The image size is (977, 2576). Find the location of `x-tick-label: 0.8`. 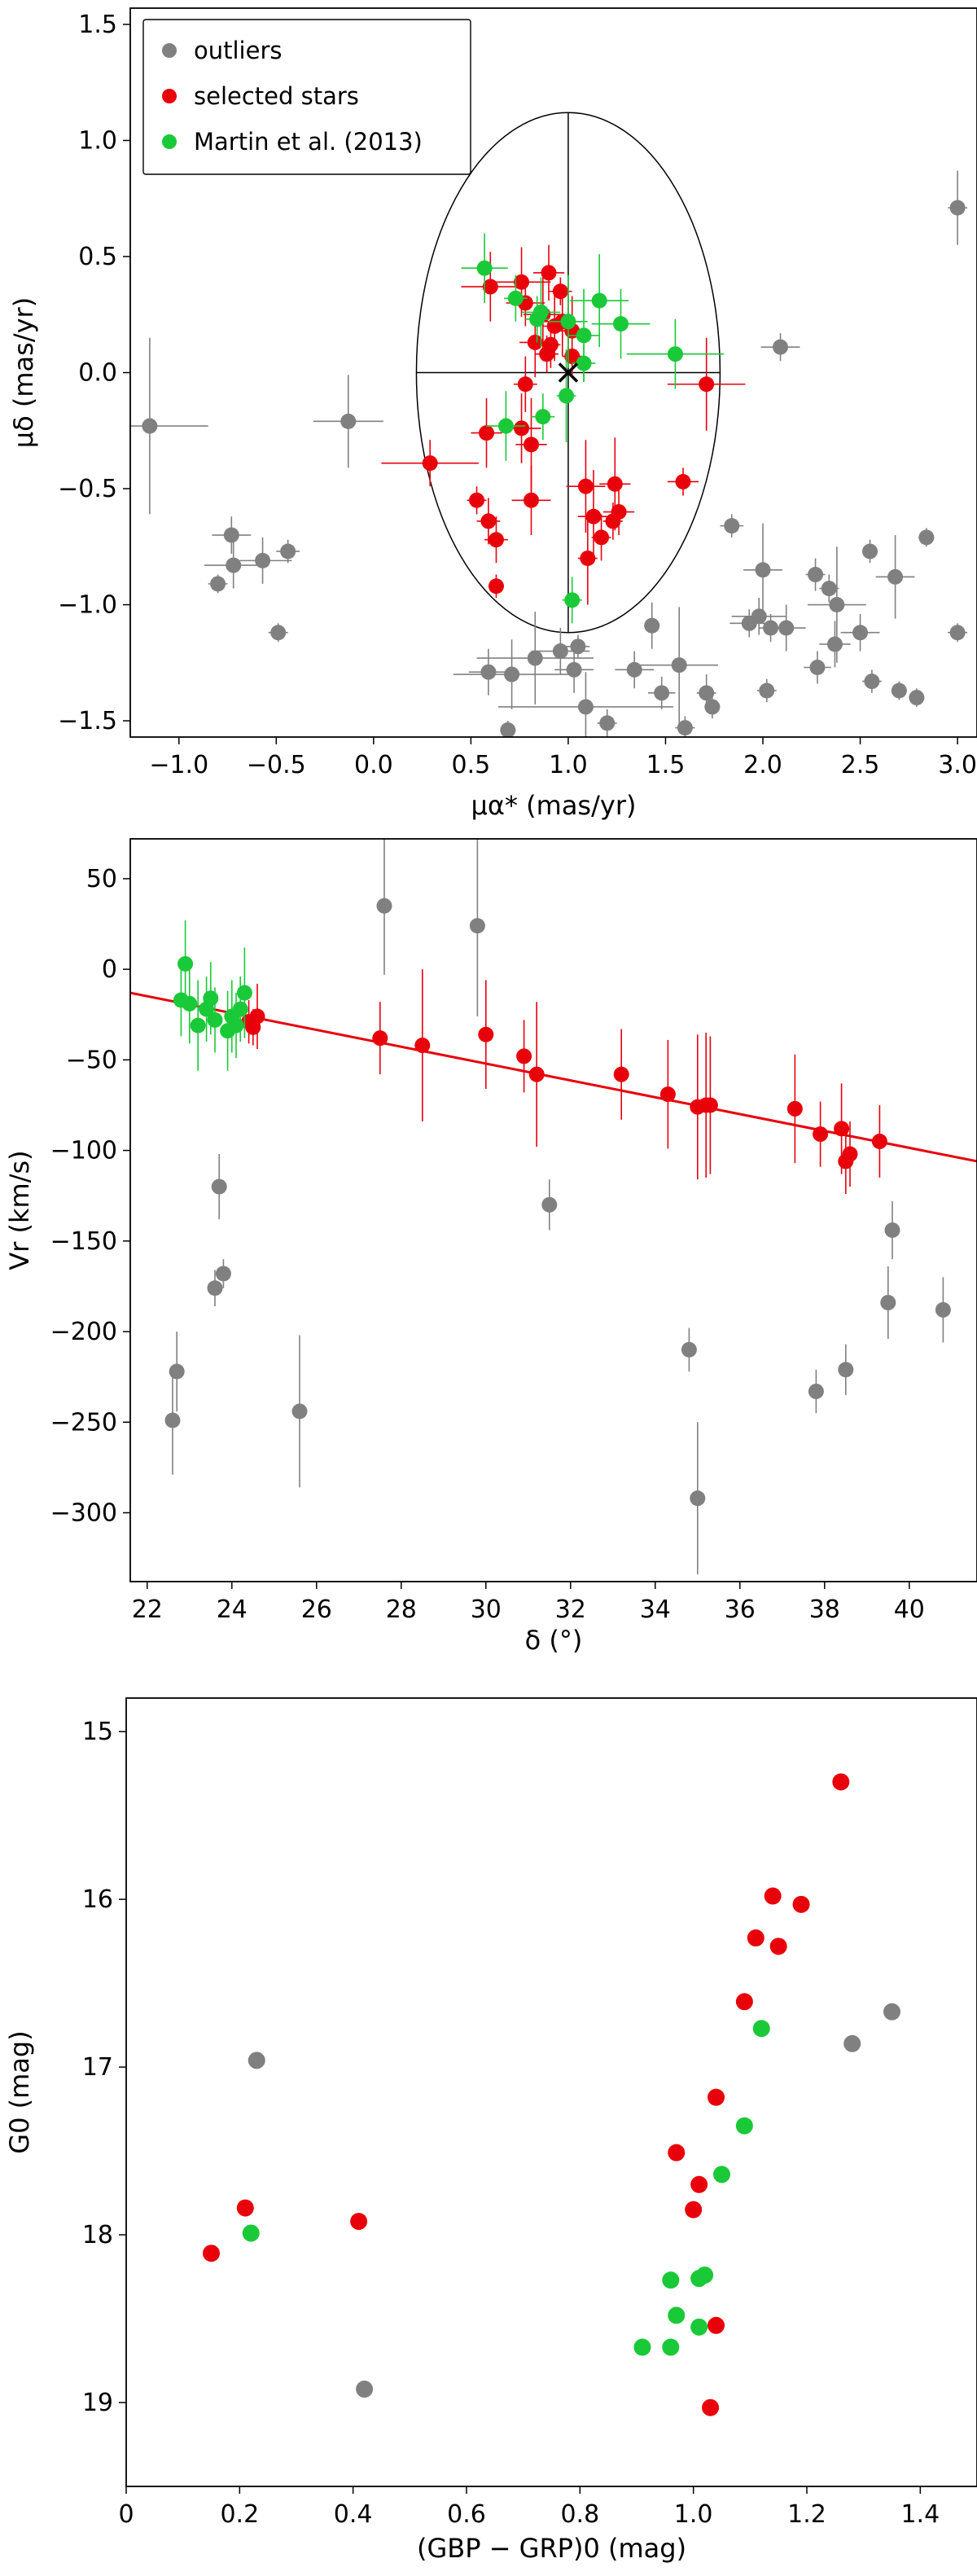

x-tick-label: 0.8 is located at coordinates (579, 2514).